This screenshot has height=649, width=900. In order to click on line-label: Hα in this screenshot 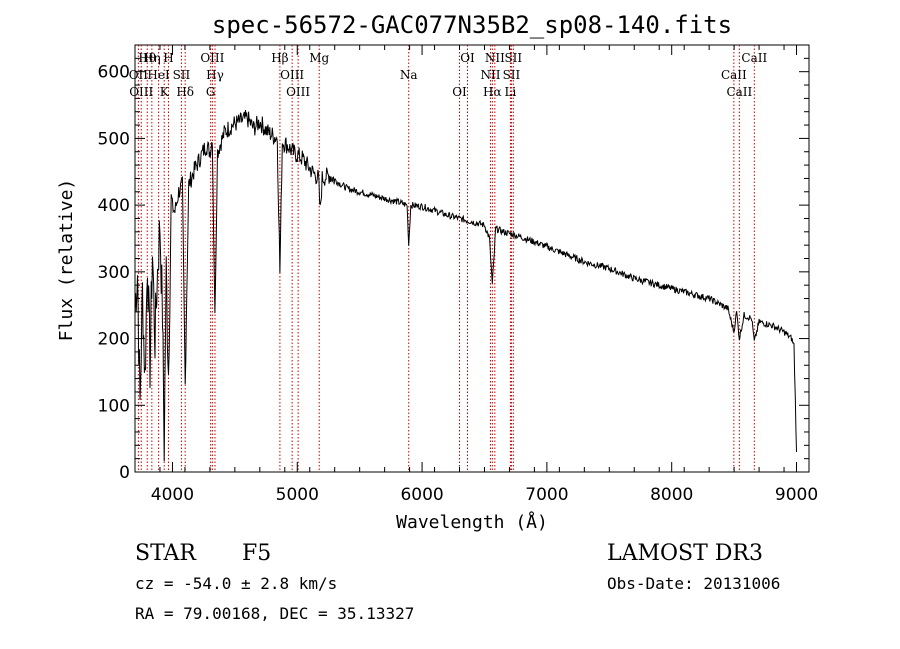, I will do `click(492, 92)`.